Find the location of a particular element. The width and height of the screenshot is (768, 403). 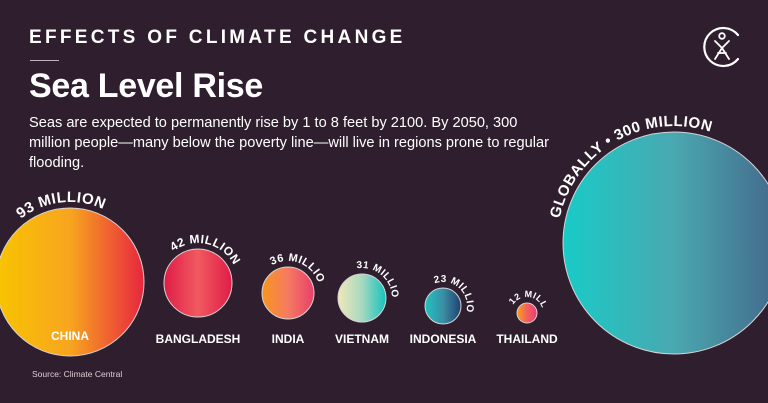

bubble-country-label: VIETNAM is located at coordinates (362, 339).